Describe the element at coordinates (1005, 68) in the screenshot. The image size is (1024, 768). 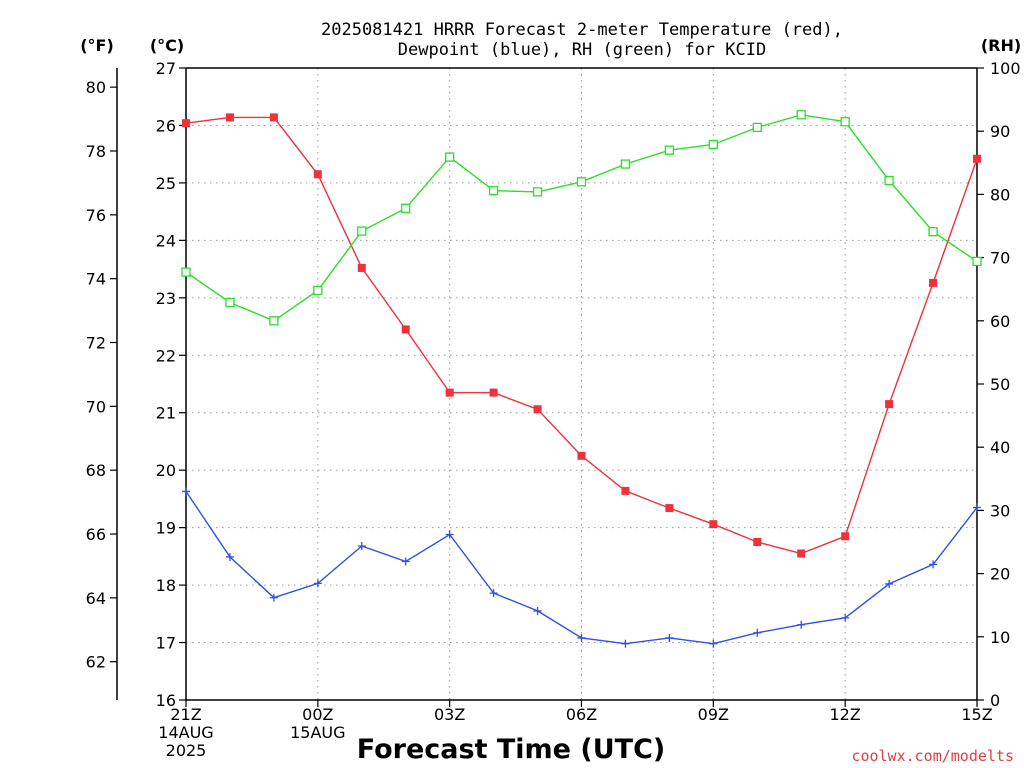
I see `rh-tick-label: 100` at that location.